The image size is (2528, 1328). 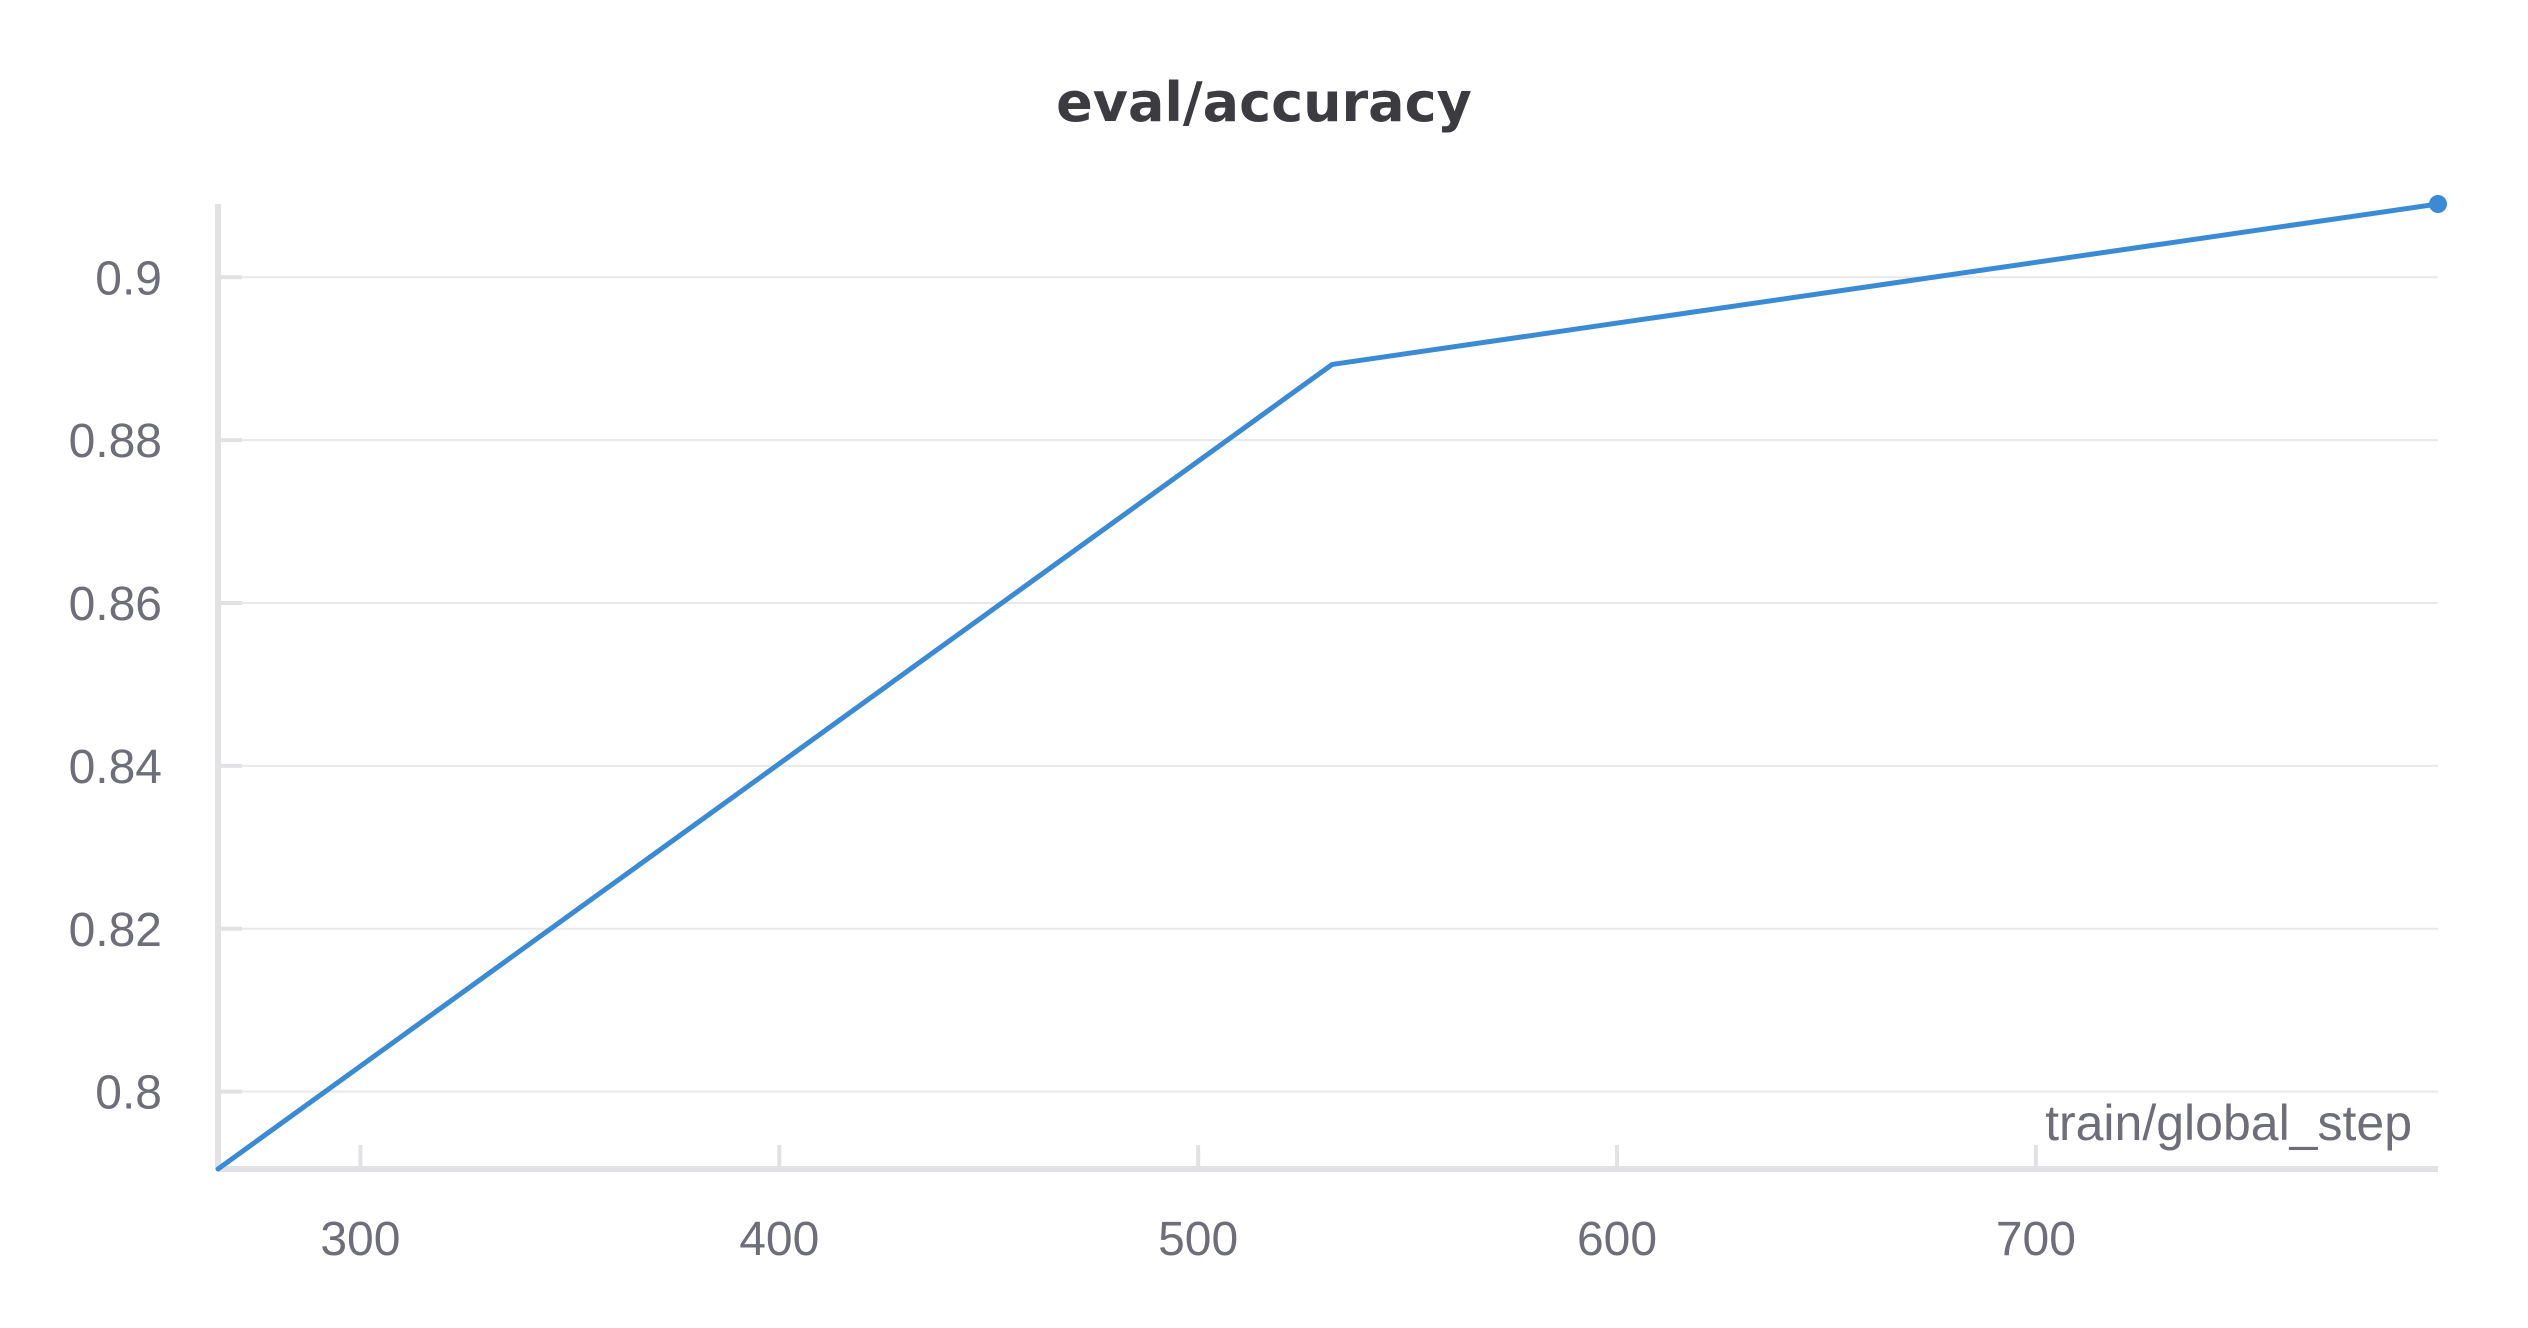 What do you see at coordinates (2228, 1123) in the screenshot?
I see `x-axis-title: train/global_step` at bounding box center [2228, 1123].